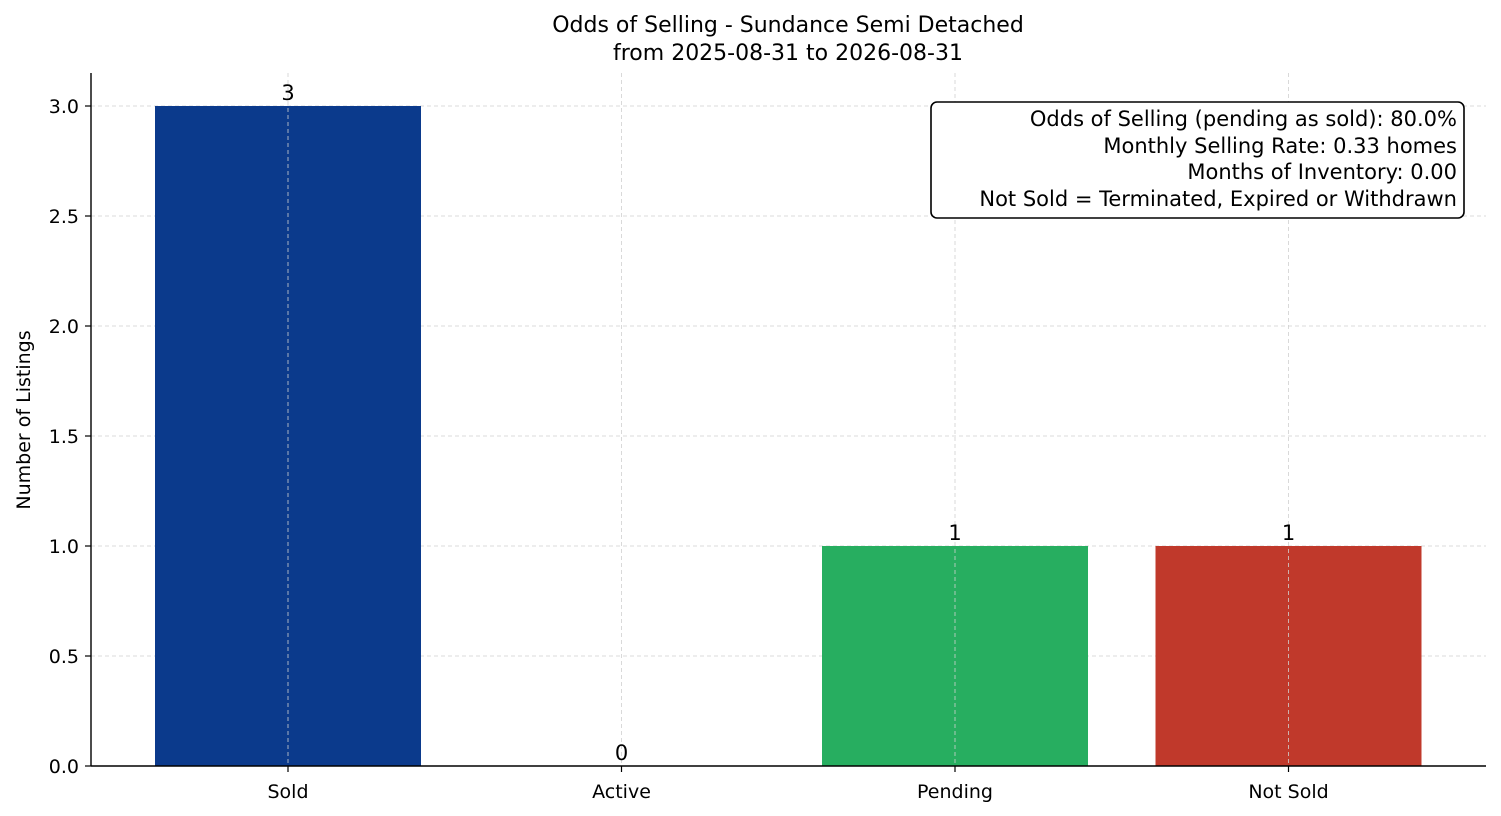 The width and height of the screenshot is (1501, 816). Describe the element at coordinates (621, 753) in the screenshot. I see `bar-value-label: 0` at that location.